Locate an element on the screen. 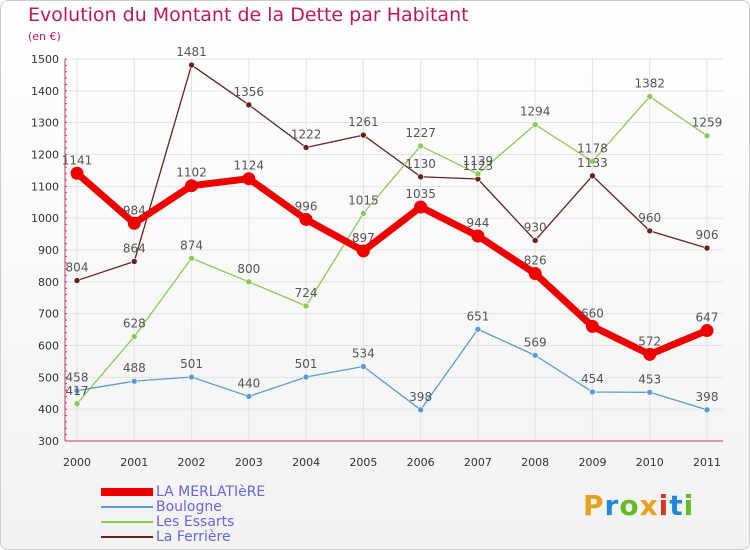  data-label: 1102 is located at coordinates (191, 173).